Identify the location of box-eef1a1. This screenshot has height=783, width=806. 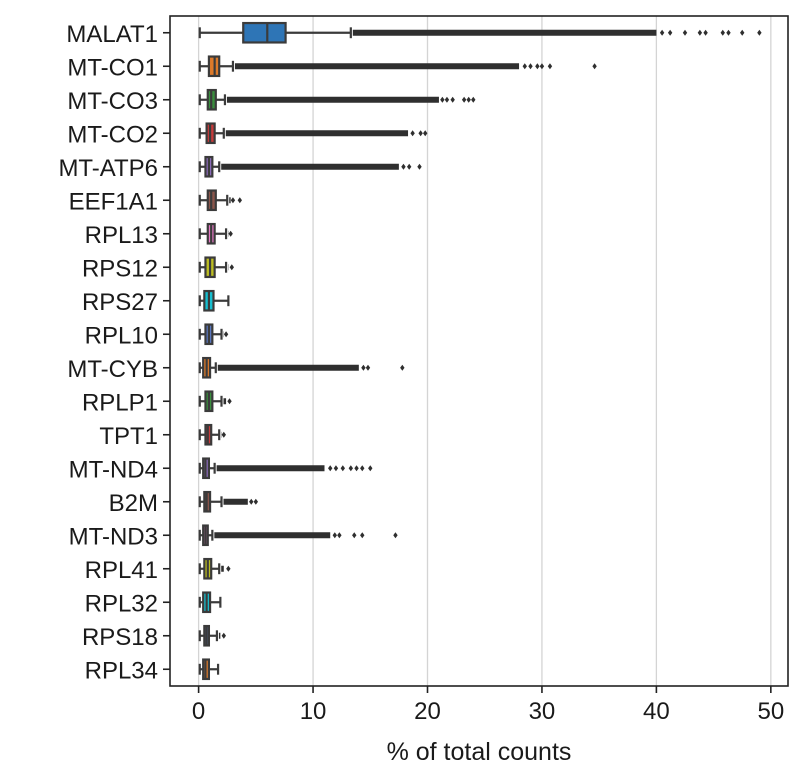
(220, 200).